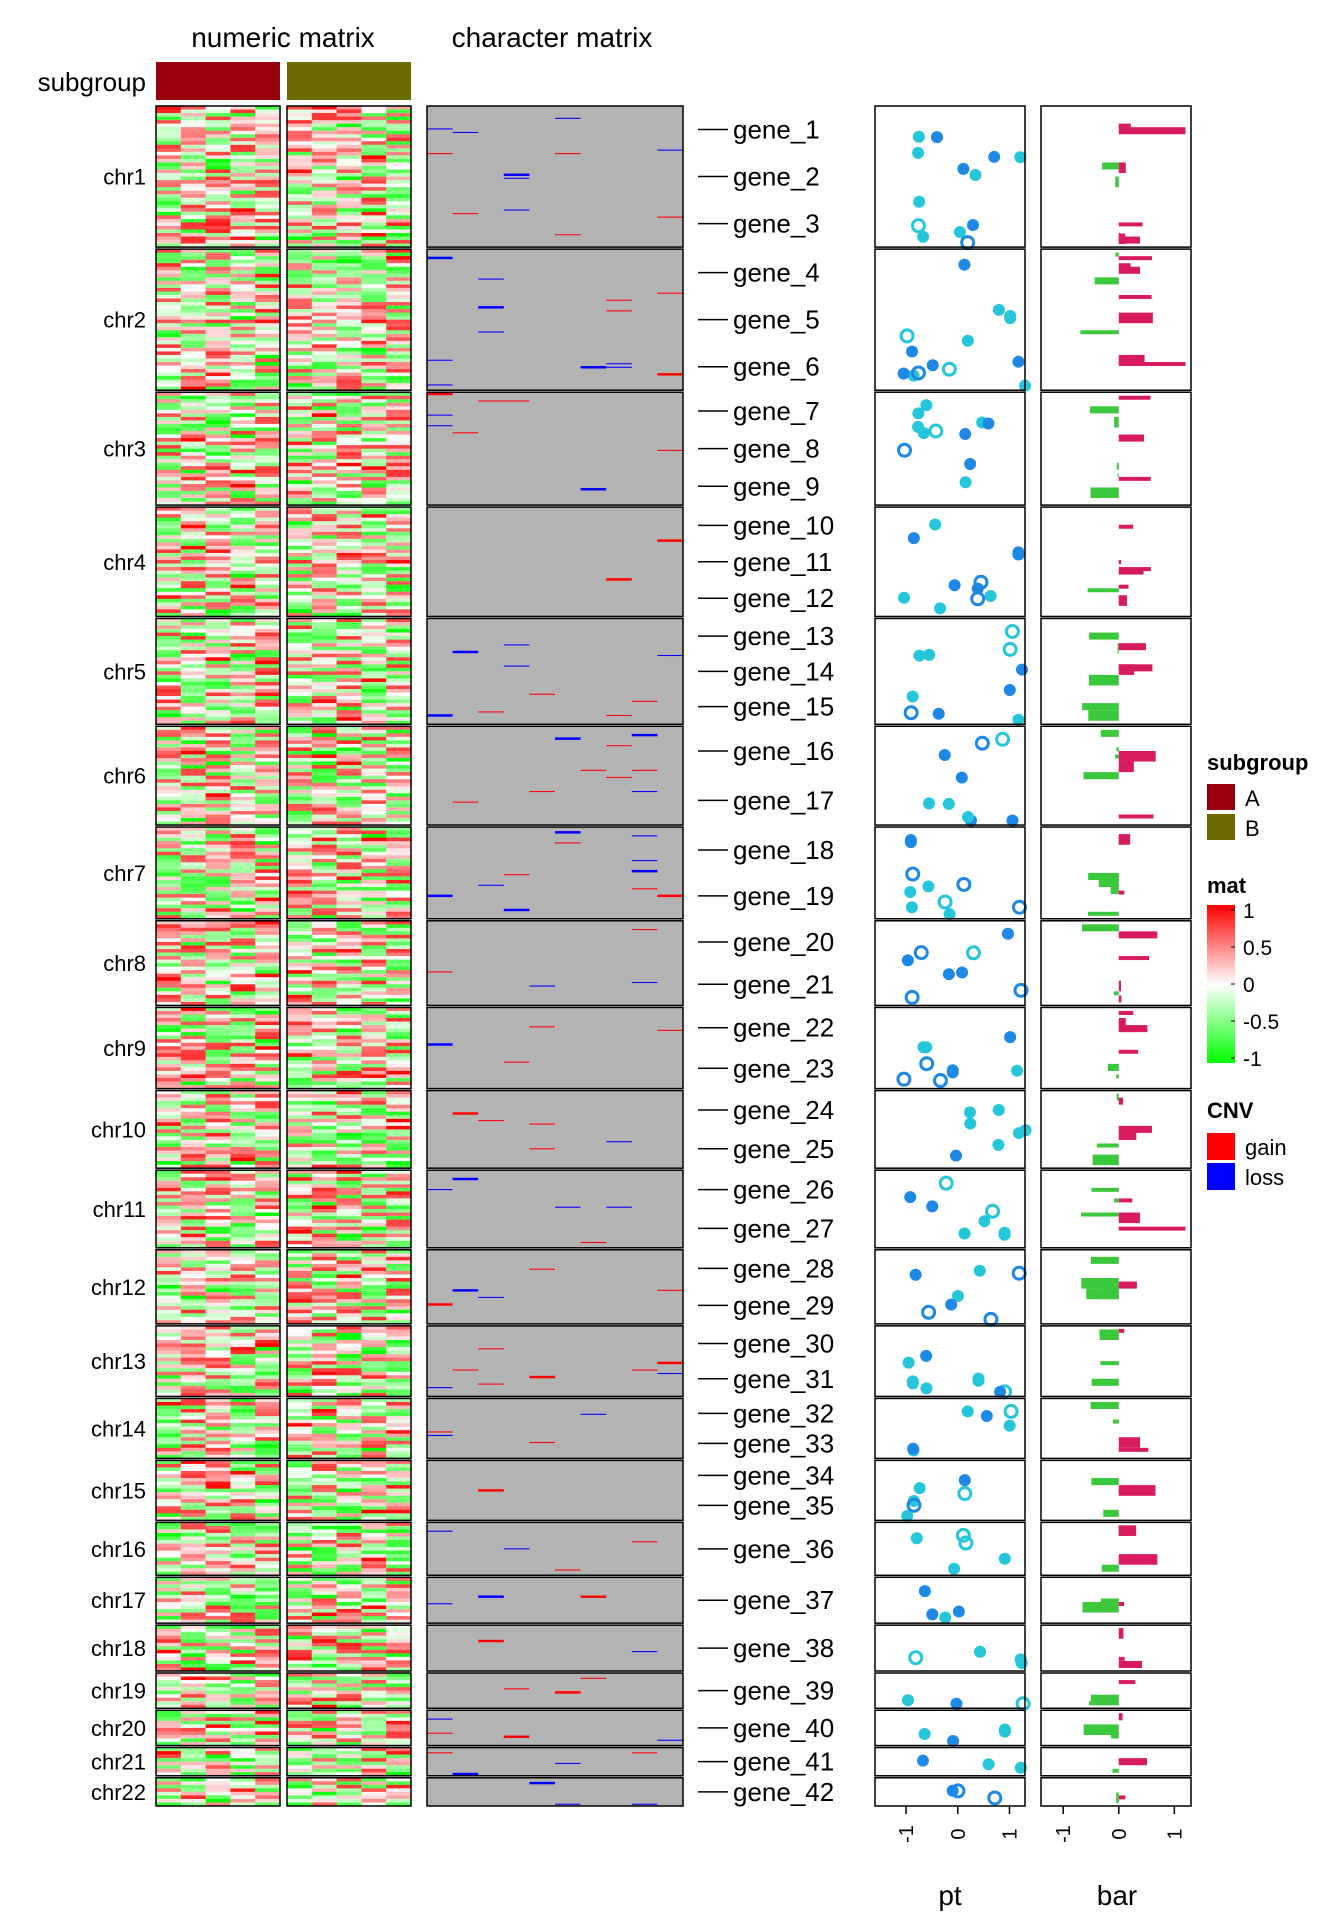 This screenshot has width=1344, height=1920. What do you see at coordinates (783, 1413) in the screenshot?
I see `gene-label: gene_32` at bounding box center [783, 1413].